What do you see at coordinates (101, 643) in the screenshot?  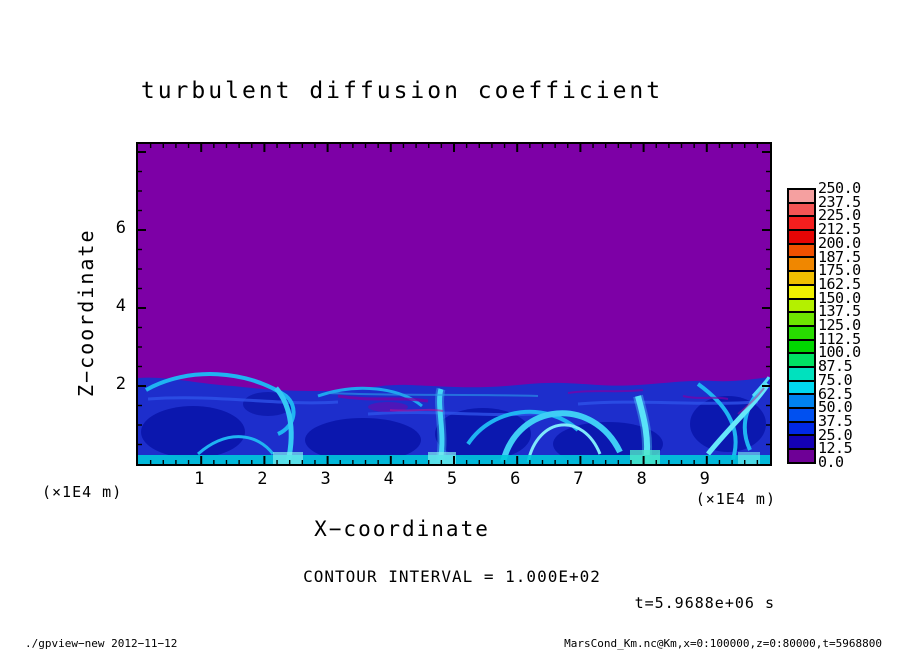 I see `footer-command: ./gpview−new 2012−11−12` at bounding box center [101, 643].